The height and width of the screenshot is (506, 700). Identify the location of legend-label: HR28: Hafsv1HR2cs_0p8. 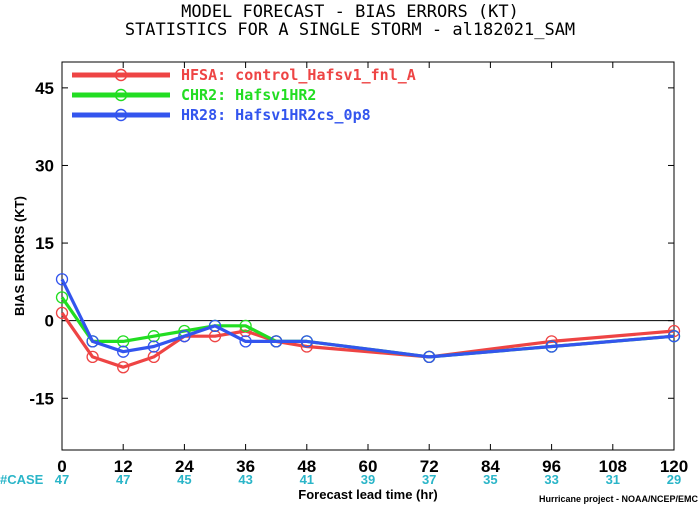
(276, 115).